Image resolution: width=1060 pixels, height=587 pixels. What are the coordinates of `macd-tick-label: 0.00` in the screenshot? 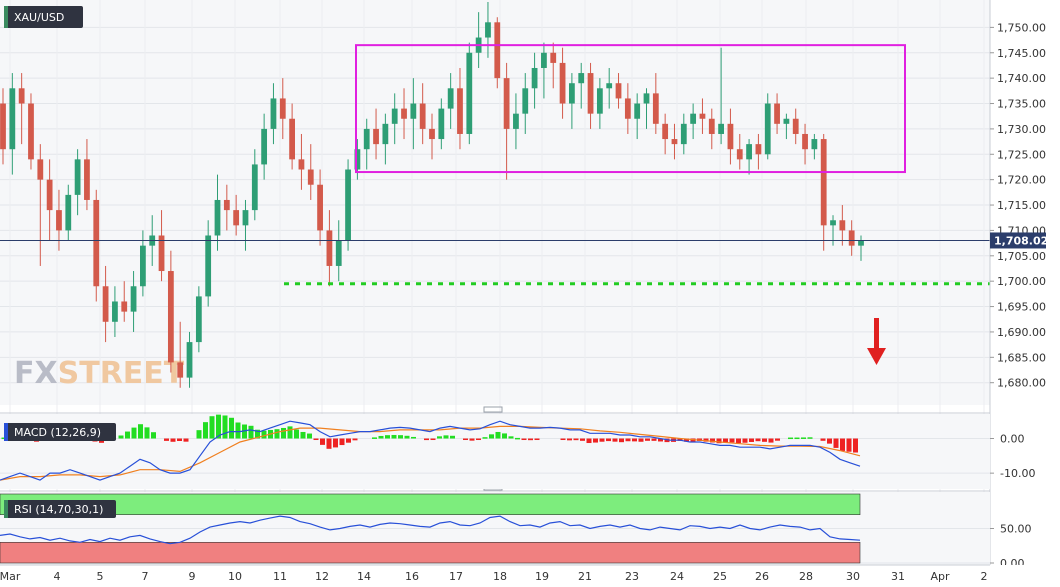 It's located at (1012, 439).